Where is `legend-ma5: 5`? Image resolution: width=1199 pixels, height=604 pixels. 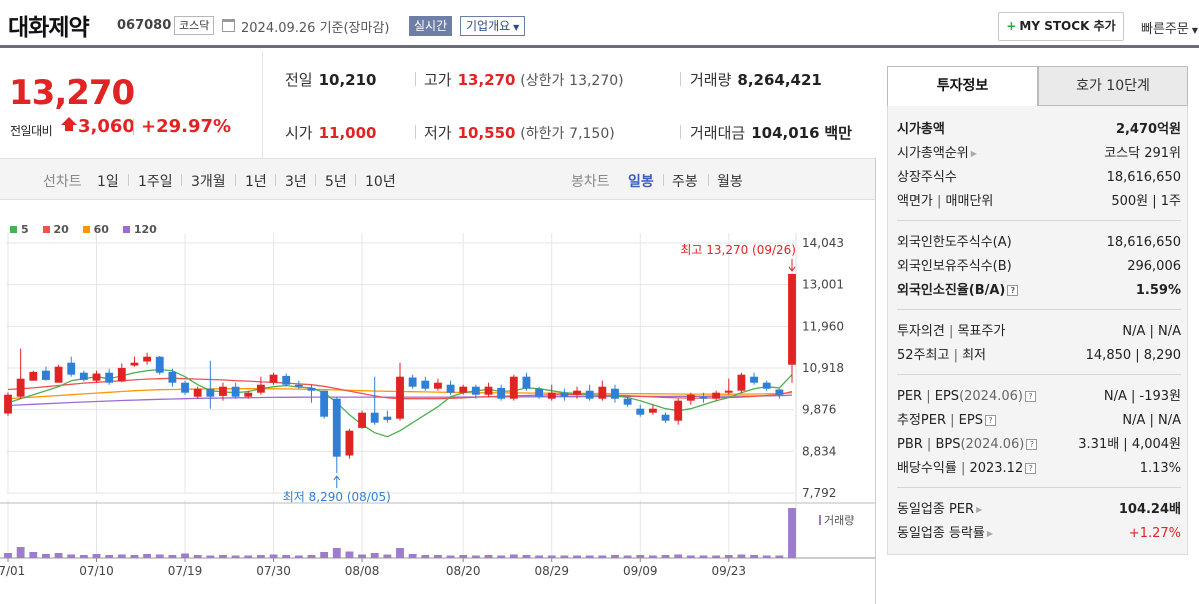 legend-ma5: 5 is located at coordinates (19, 229).